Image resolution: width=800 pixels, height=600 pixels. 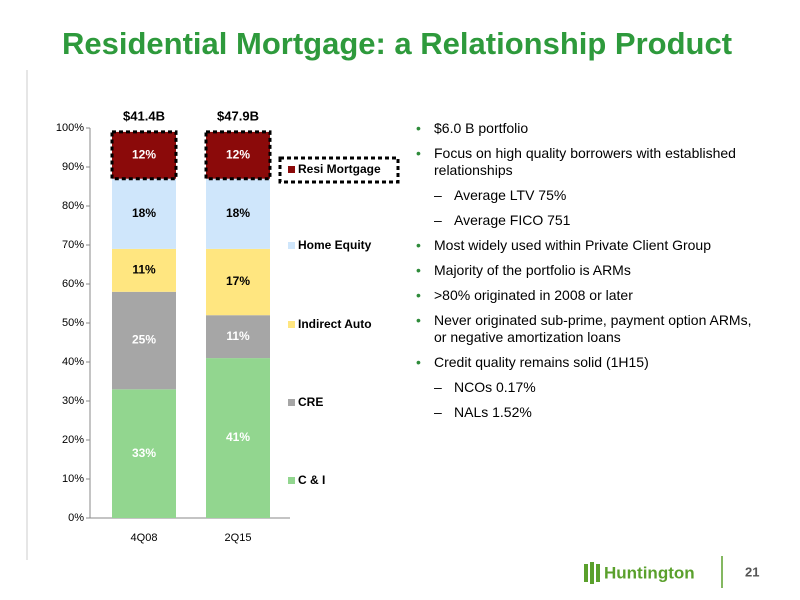 I want to click on data-label: 17%, so click(x=238, y=281).